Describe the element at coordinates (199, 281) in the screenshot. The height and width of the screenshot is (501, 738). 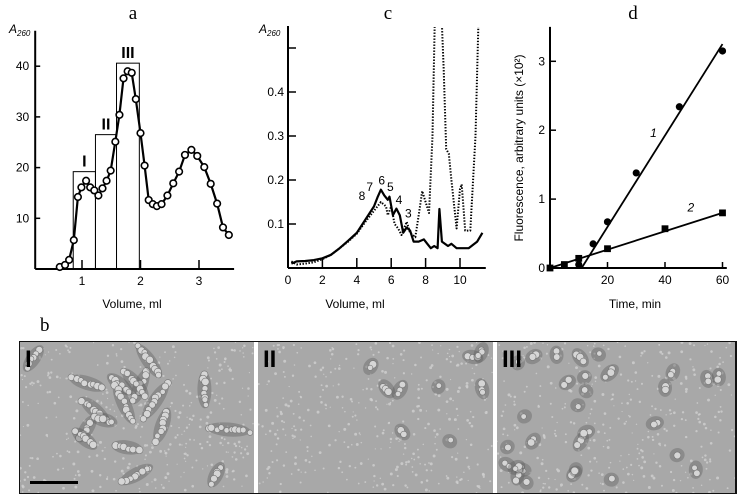
I see `x-tick-label: 3` at that location.